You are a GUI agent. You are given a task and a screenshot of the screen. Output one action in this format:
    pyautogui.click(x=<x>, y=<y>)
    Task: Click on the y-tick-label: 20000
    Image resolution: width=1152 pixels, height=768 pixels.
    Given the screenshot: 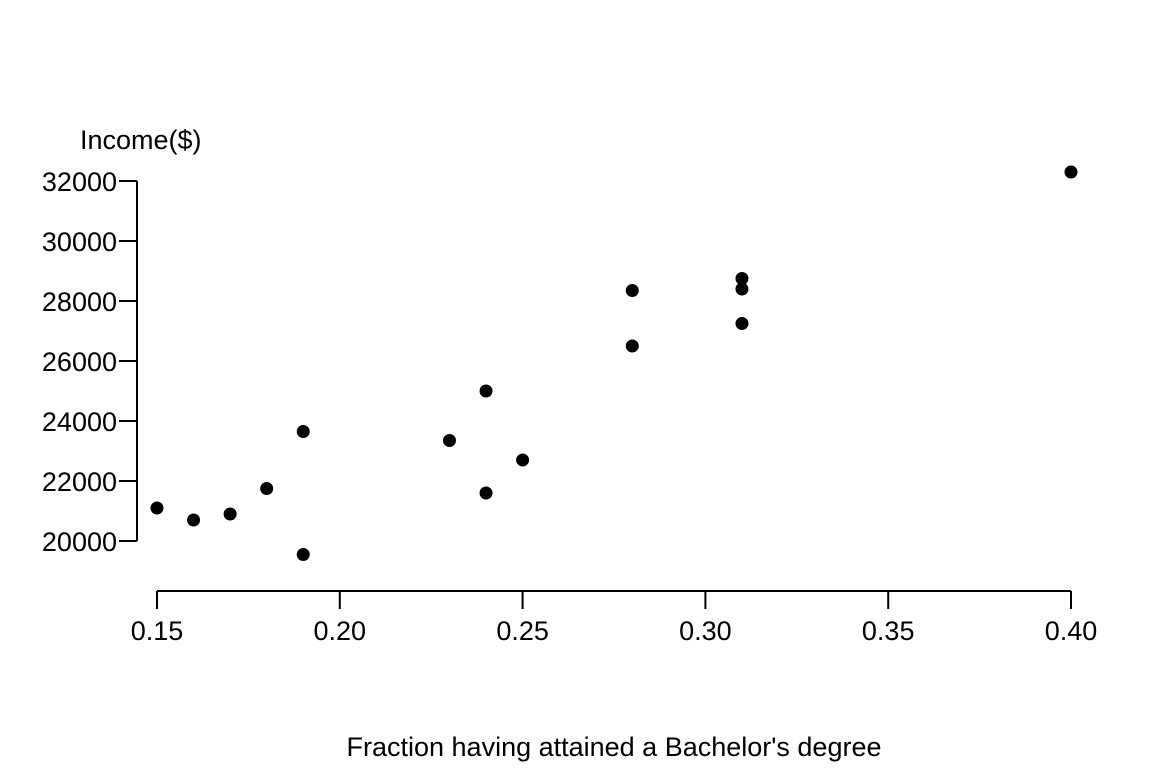 What is the action you would take?
    pyautogui.click(x=79, y=542)
    